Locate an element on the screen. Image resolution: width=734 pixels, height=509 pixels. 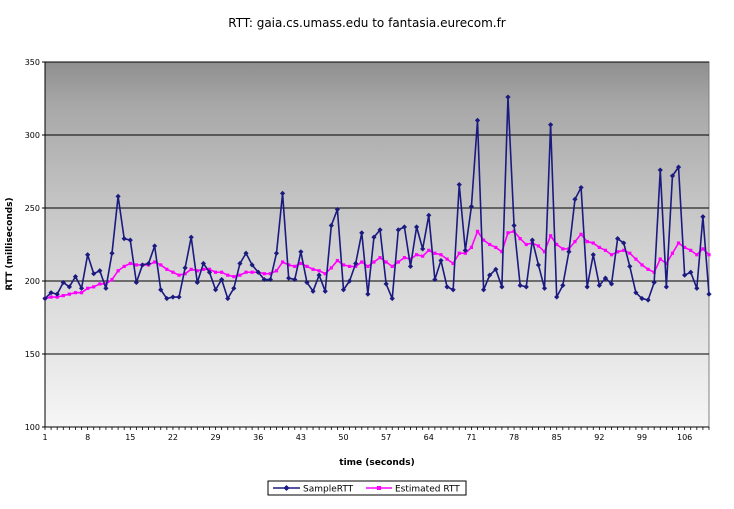
x-tick-label: 78 is located at coordinates (514, 437).